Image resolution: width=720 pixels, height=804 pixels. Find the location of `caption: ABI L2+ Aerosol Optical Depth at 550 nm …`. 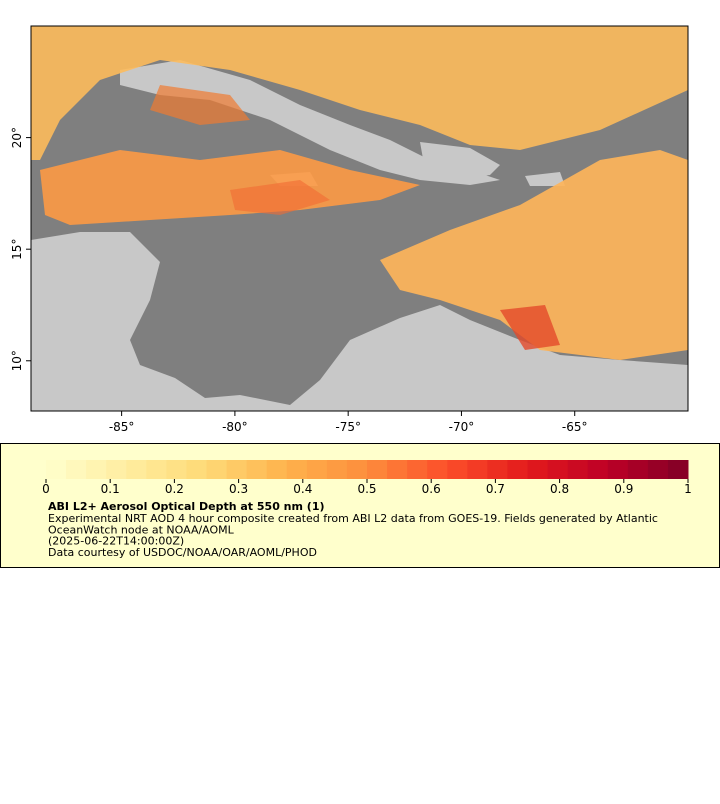

caption: ABI L2+ Aerosol Optical Depth at 550 nm … is located at coordinates (353, 529).